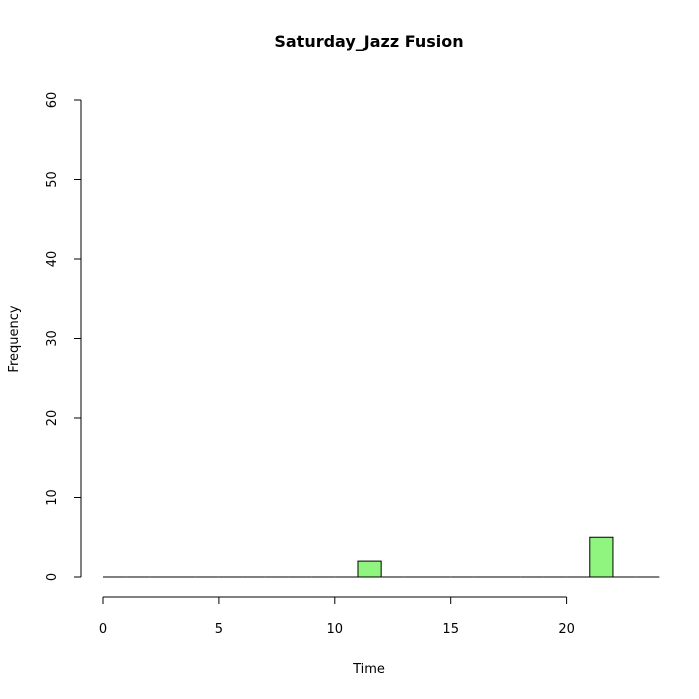  I want to click on x-tick-label: 20, so click(566, 629).